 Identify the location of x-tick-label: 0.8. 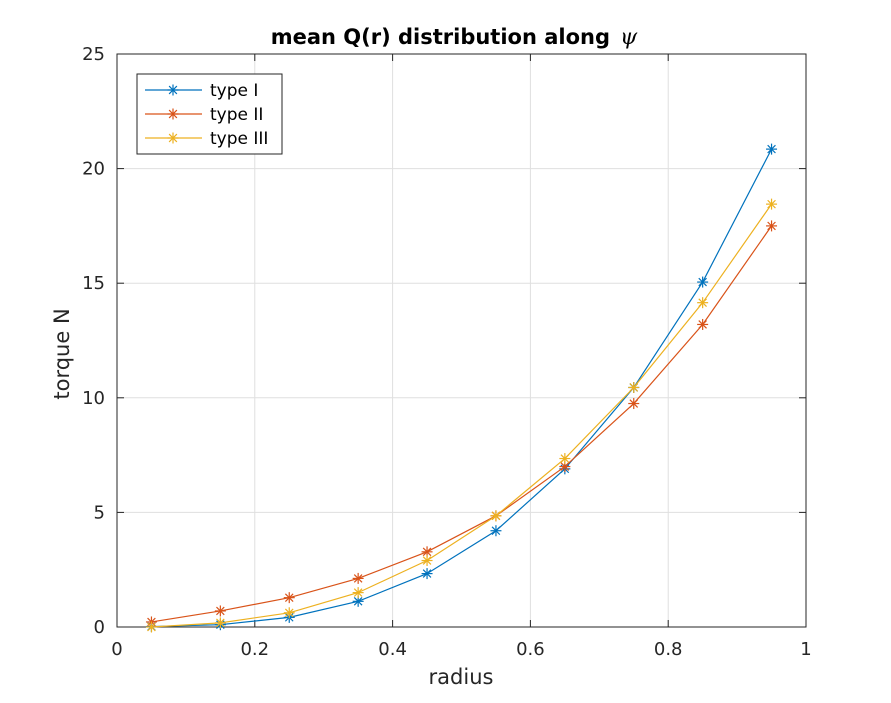
(668, 649).